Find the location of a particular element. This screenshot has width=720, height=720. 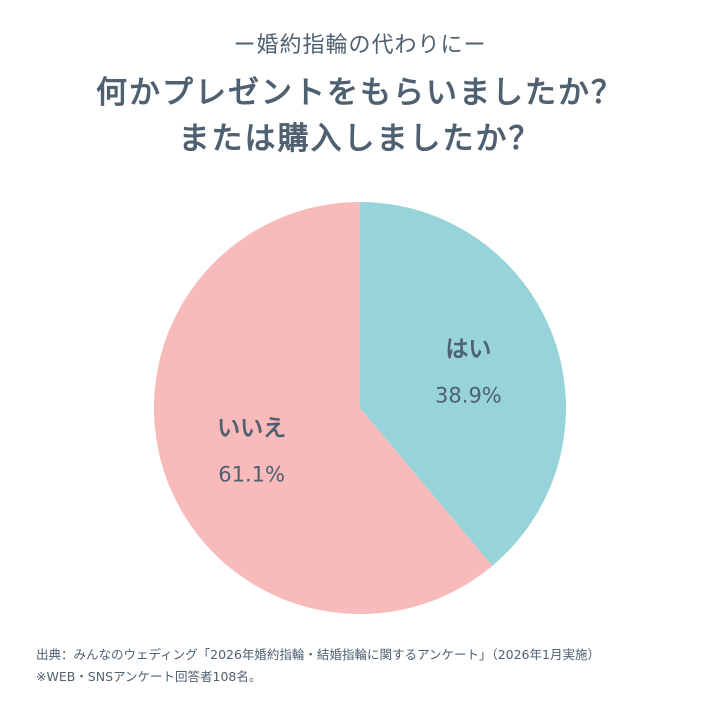

chart-subtitle: ー婚約指輪の代わりにー is located at coordinates (360, 45).